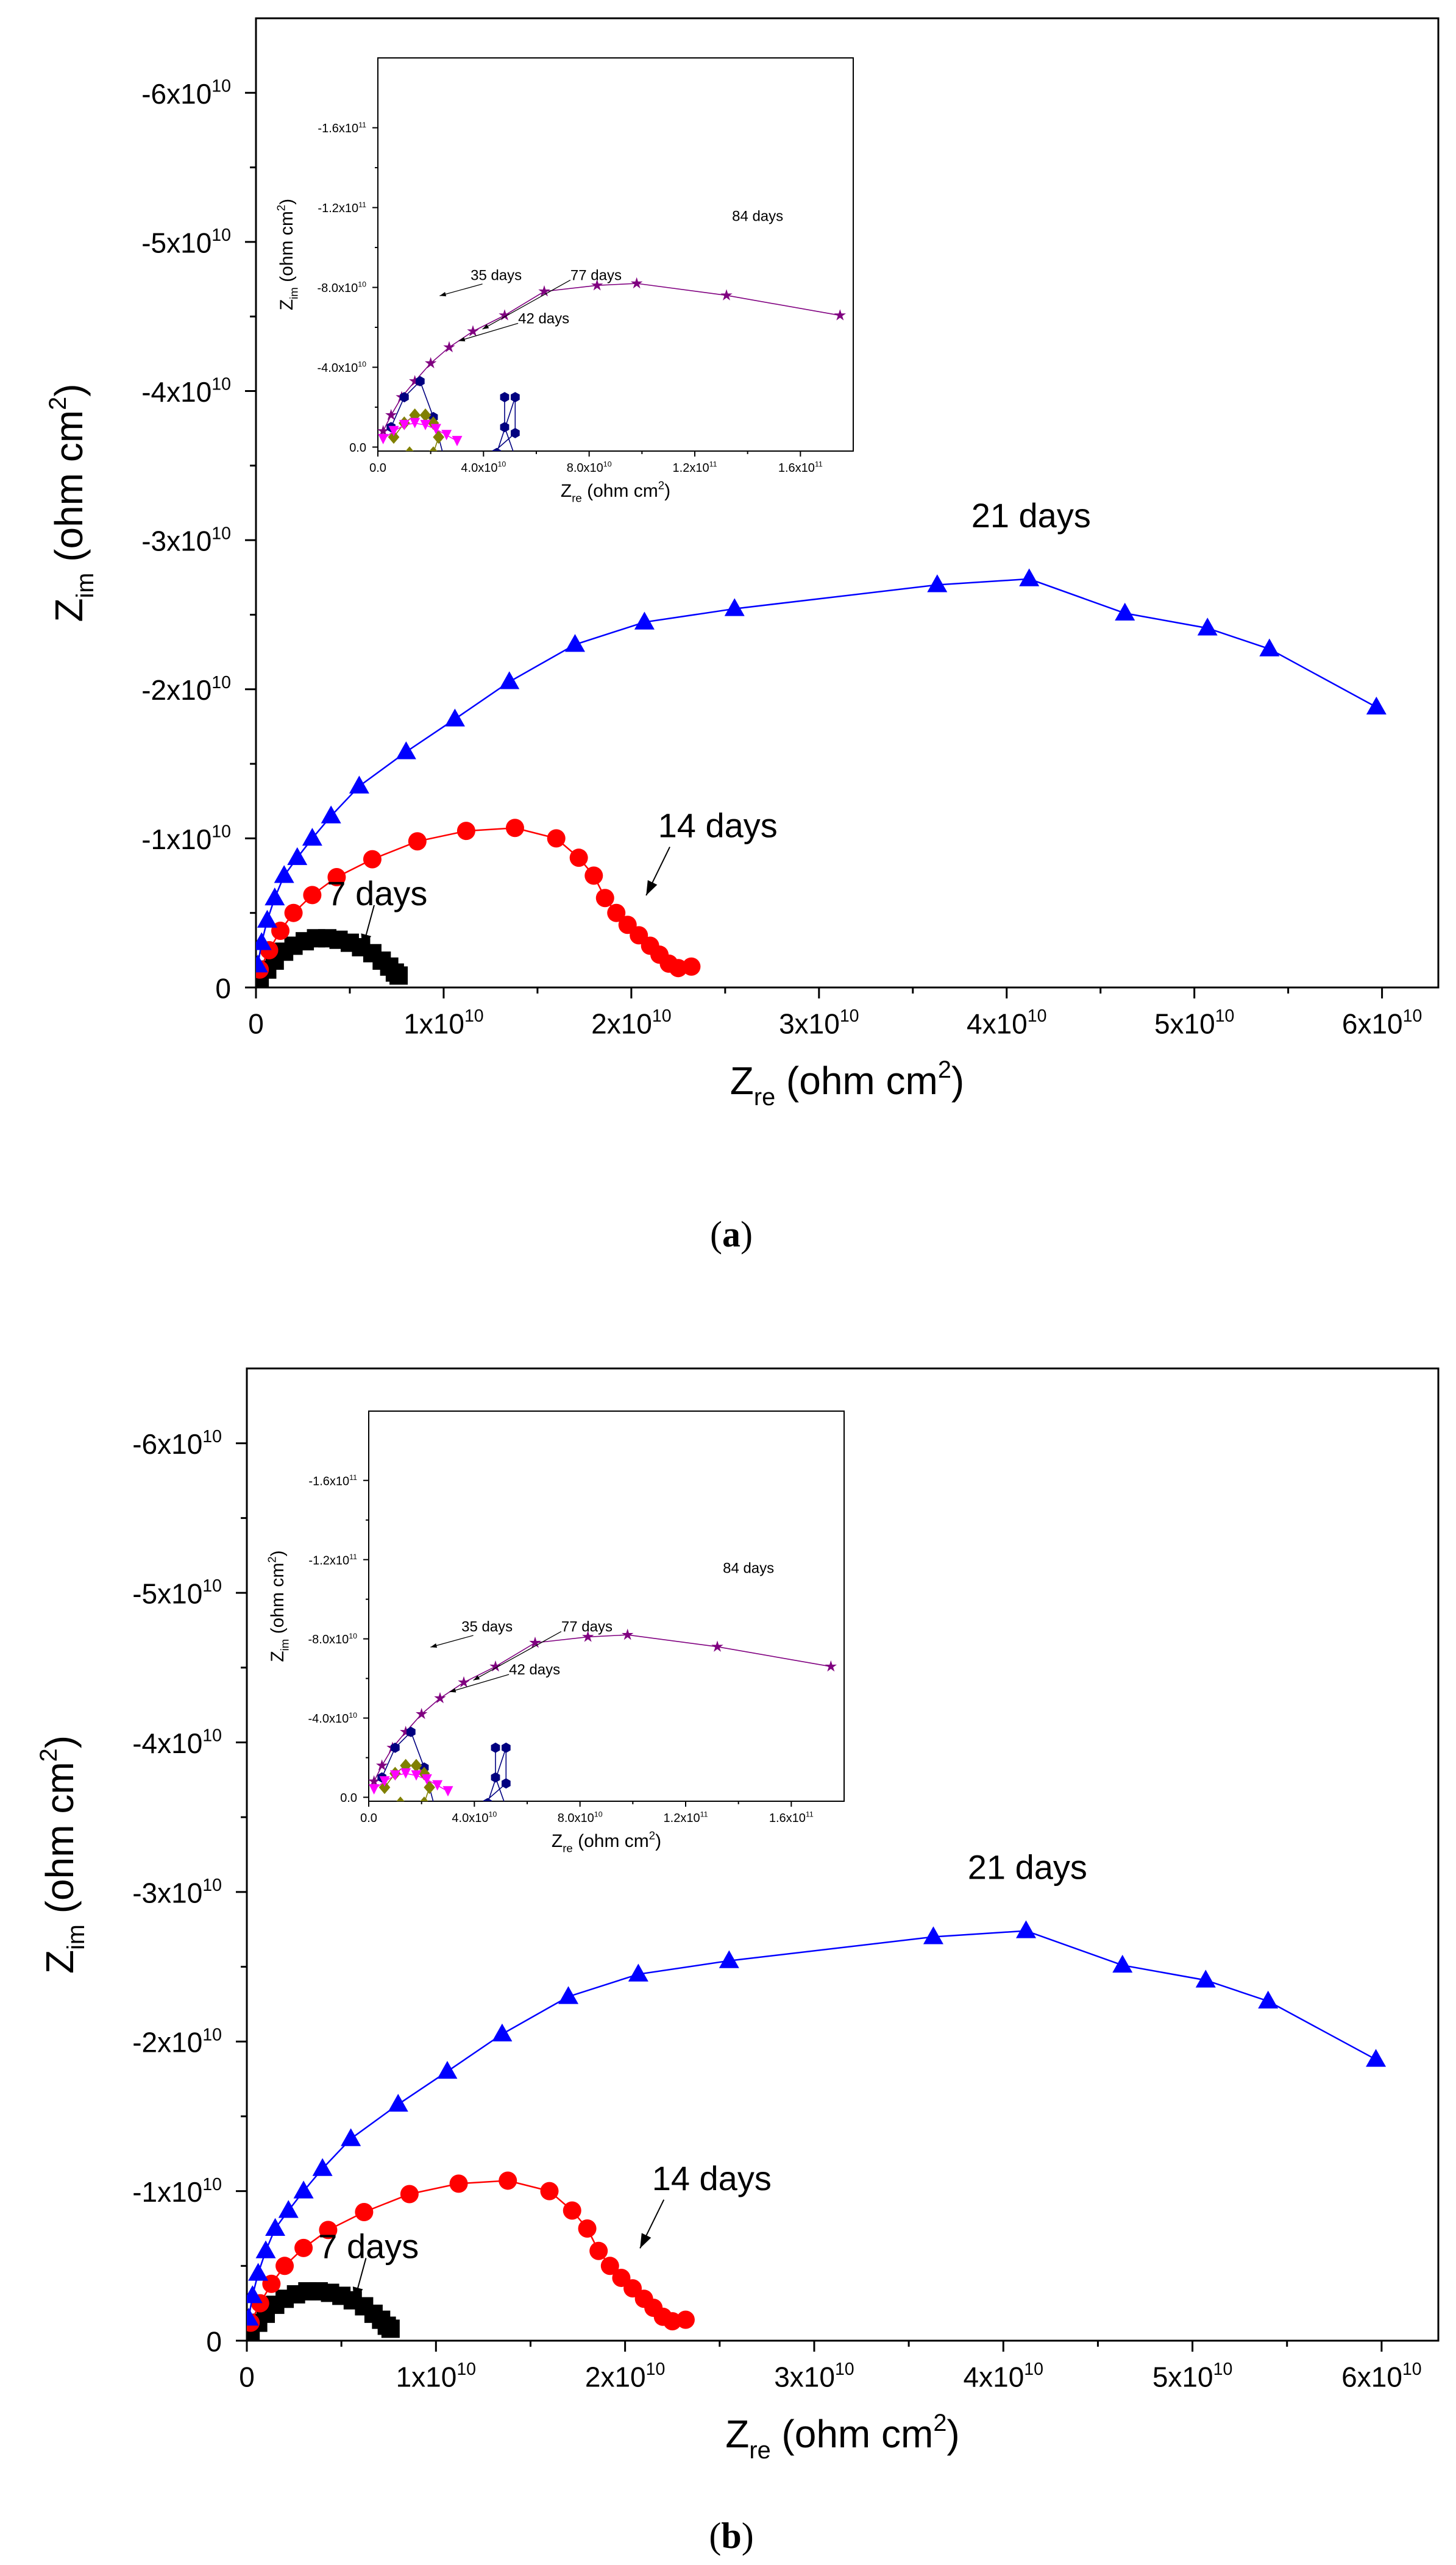  I want to click on x-tick-label: 6x10¹⁰, so click(1381, 2376).